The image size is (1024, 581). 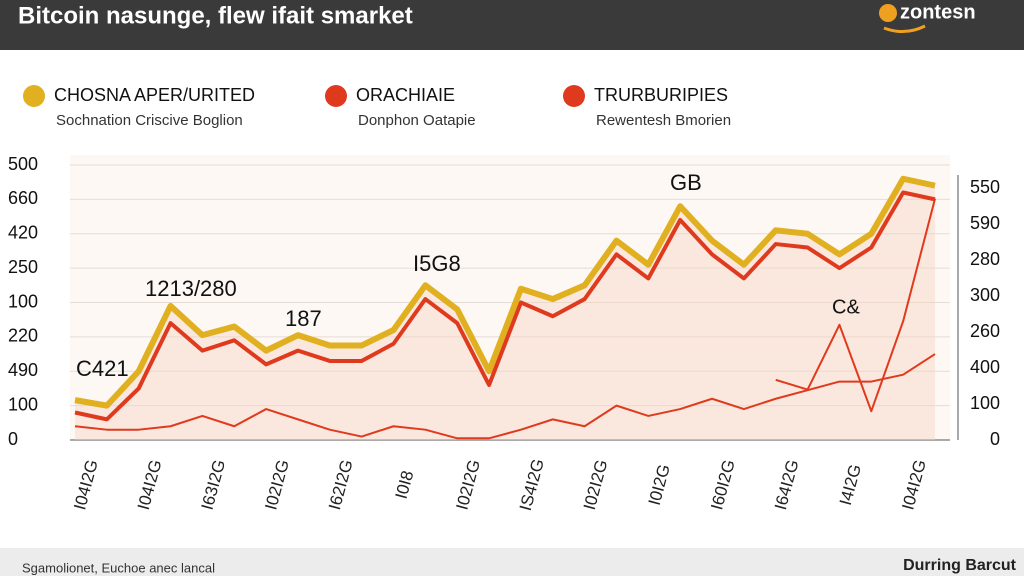 What do you see at coordinates (661, 95) in the screenshot?
I see `legend-label: TRURBURIPIES` at bounding box center [661, 95].